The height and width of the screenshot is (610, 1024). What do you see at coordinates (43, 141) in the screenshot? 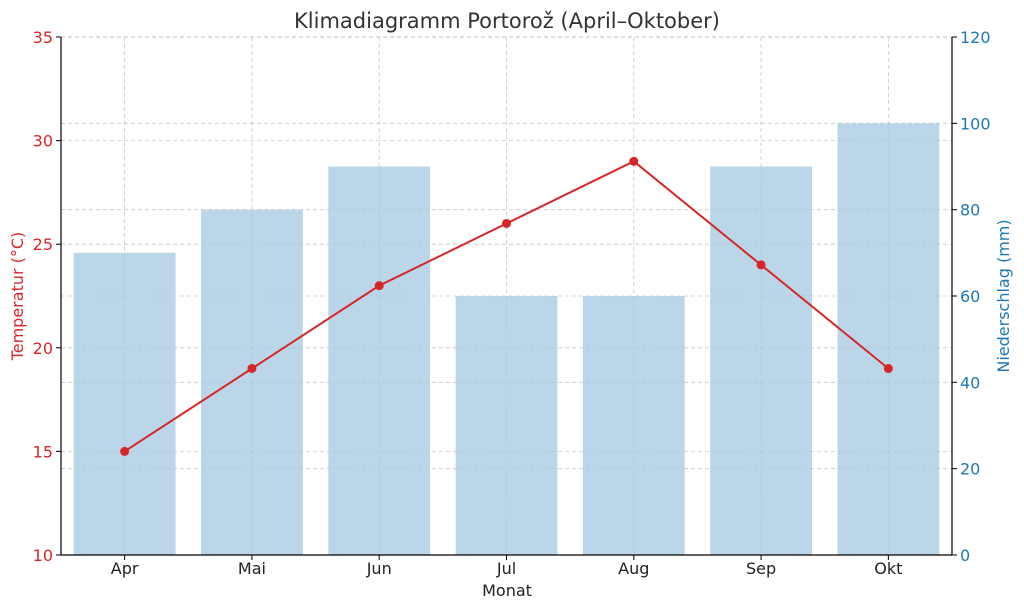
I see `left-tick-label: 30` at bounding box center [43, 141].